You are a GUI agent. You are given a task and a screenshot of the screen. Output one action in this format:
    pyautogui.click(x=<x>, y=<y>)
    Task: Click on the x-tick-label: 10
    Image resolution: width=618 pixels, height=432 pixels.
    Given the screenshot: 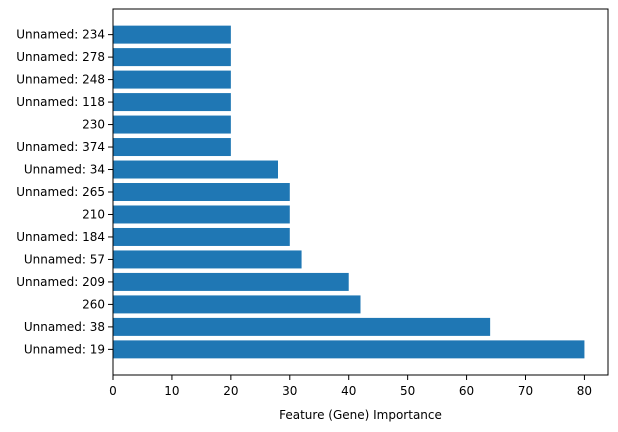 What is the action you would take?
    pyautogui.click(x=171, y=391)
    